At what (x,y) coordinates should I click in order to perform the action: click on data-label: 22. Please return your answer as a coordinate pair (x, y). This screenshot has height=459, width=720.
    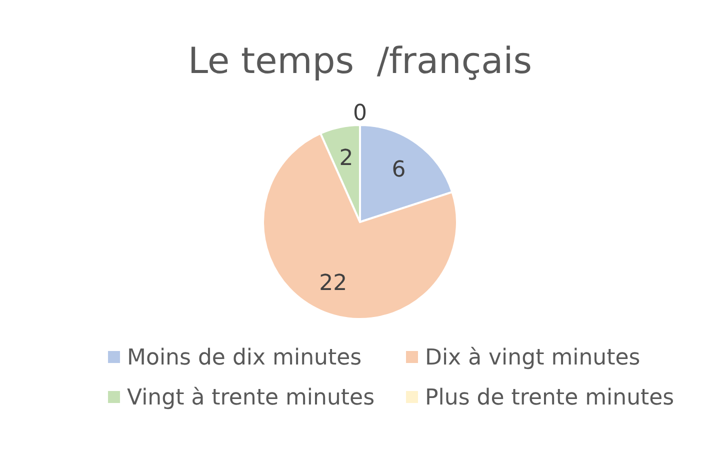
    Looking at the image, I should click on (333, 283).